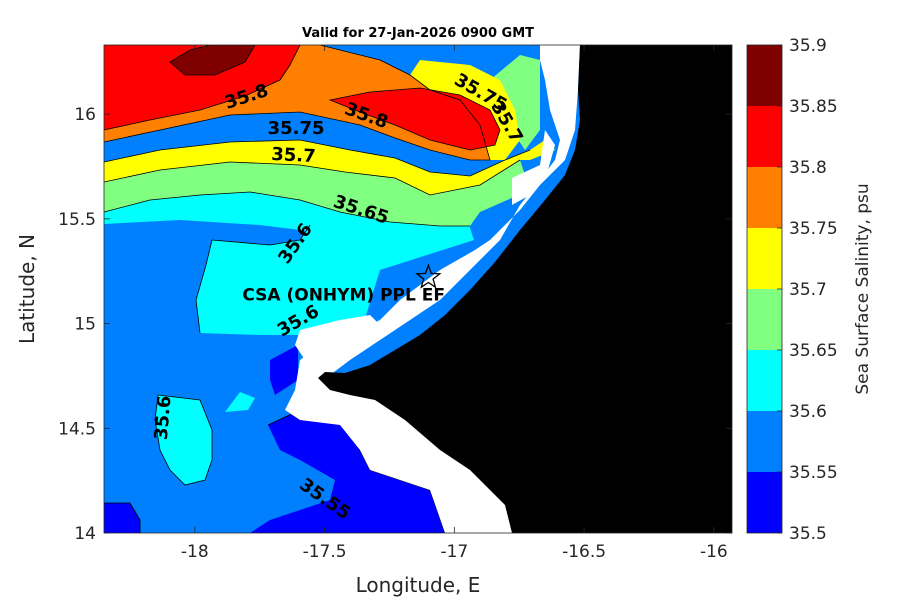 Image resolution: width=900 pixels, height=600 pixels. I want to click on y-axis-label: Latitude, N, so click(27, 289).